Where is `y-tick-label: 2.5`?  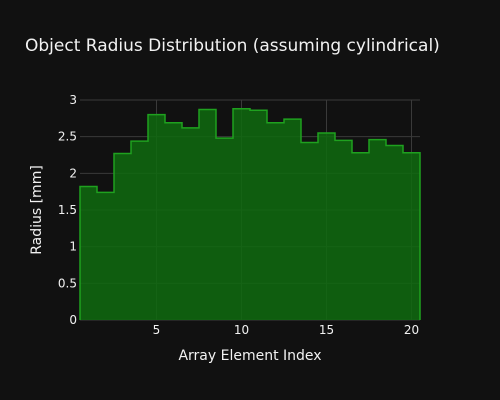
y-tick-label: 2.5 is located at coordinates (67, 137).